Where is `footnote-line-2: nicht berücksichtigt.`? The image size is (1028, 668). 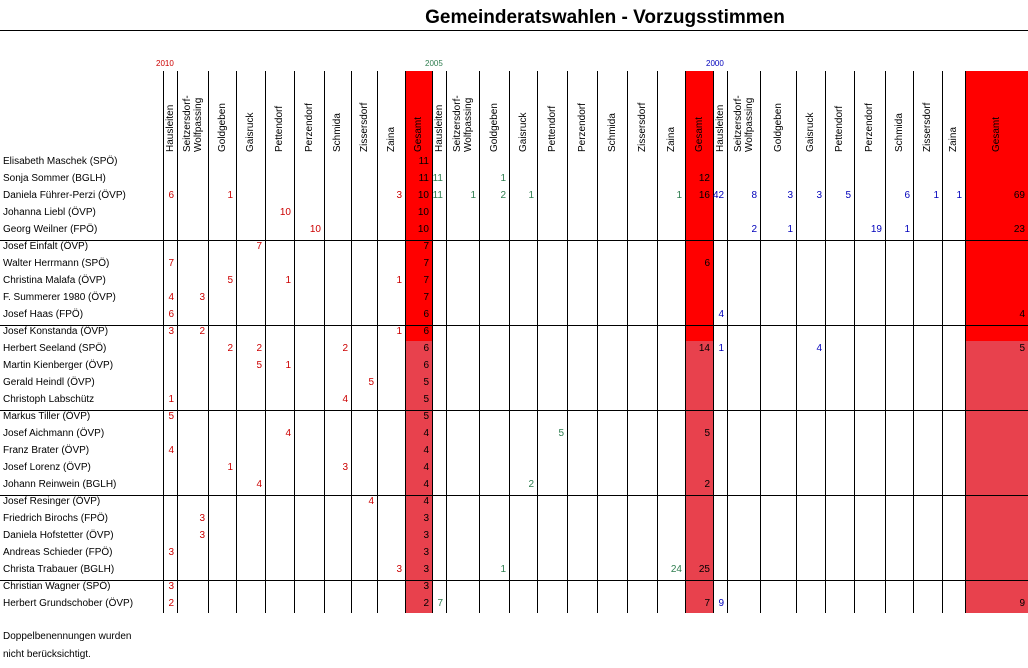 footnote-line-2: nicht berücksichtigt. is located at coordinates (47, 654).